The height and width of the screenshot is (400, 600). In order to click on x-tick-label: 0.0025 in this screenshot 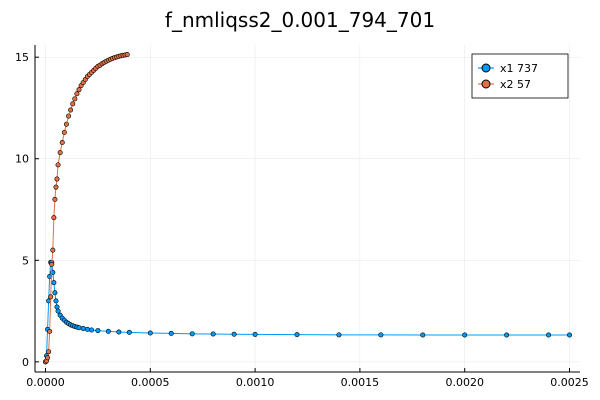, I will do `click(569, 382)`.